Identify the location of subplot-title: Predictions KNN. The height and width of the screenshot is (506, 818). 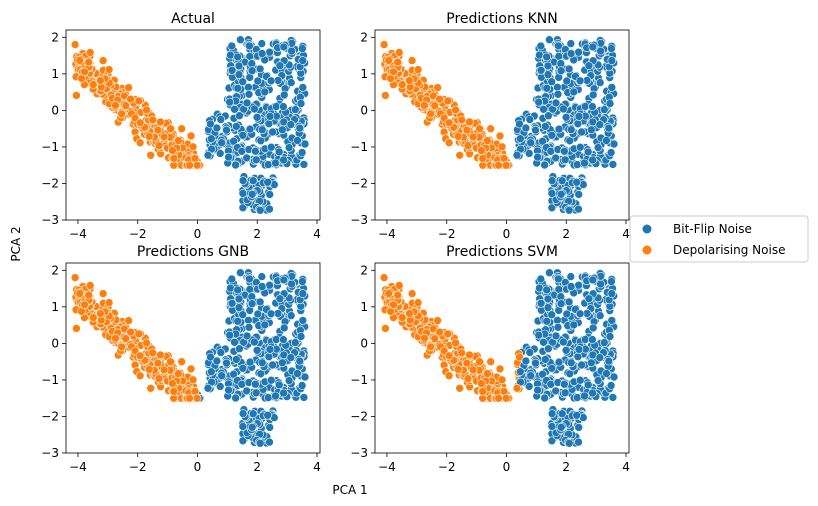
(501, 19).